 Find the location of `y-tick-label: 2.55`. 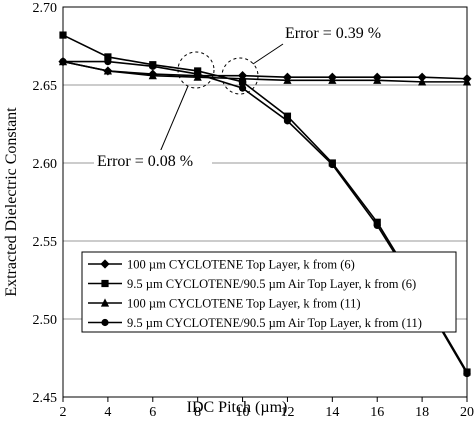

y-tick-label: 2.55 is located at coordinates (45, 242).